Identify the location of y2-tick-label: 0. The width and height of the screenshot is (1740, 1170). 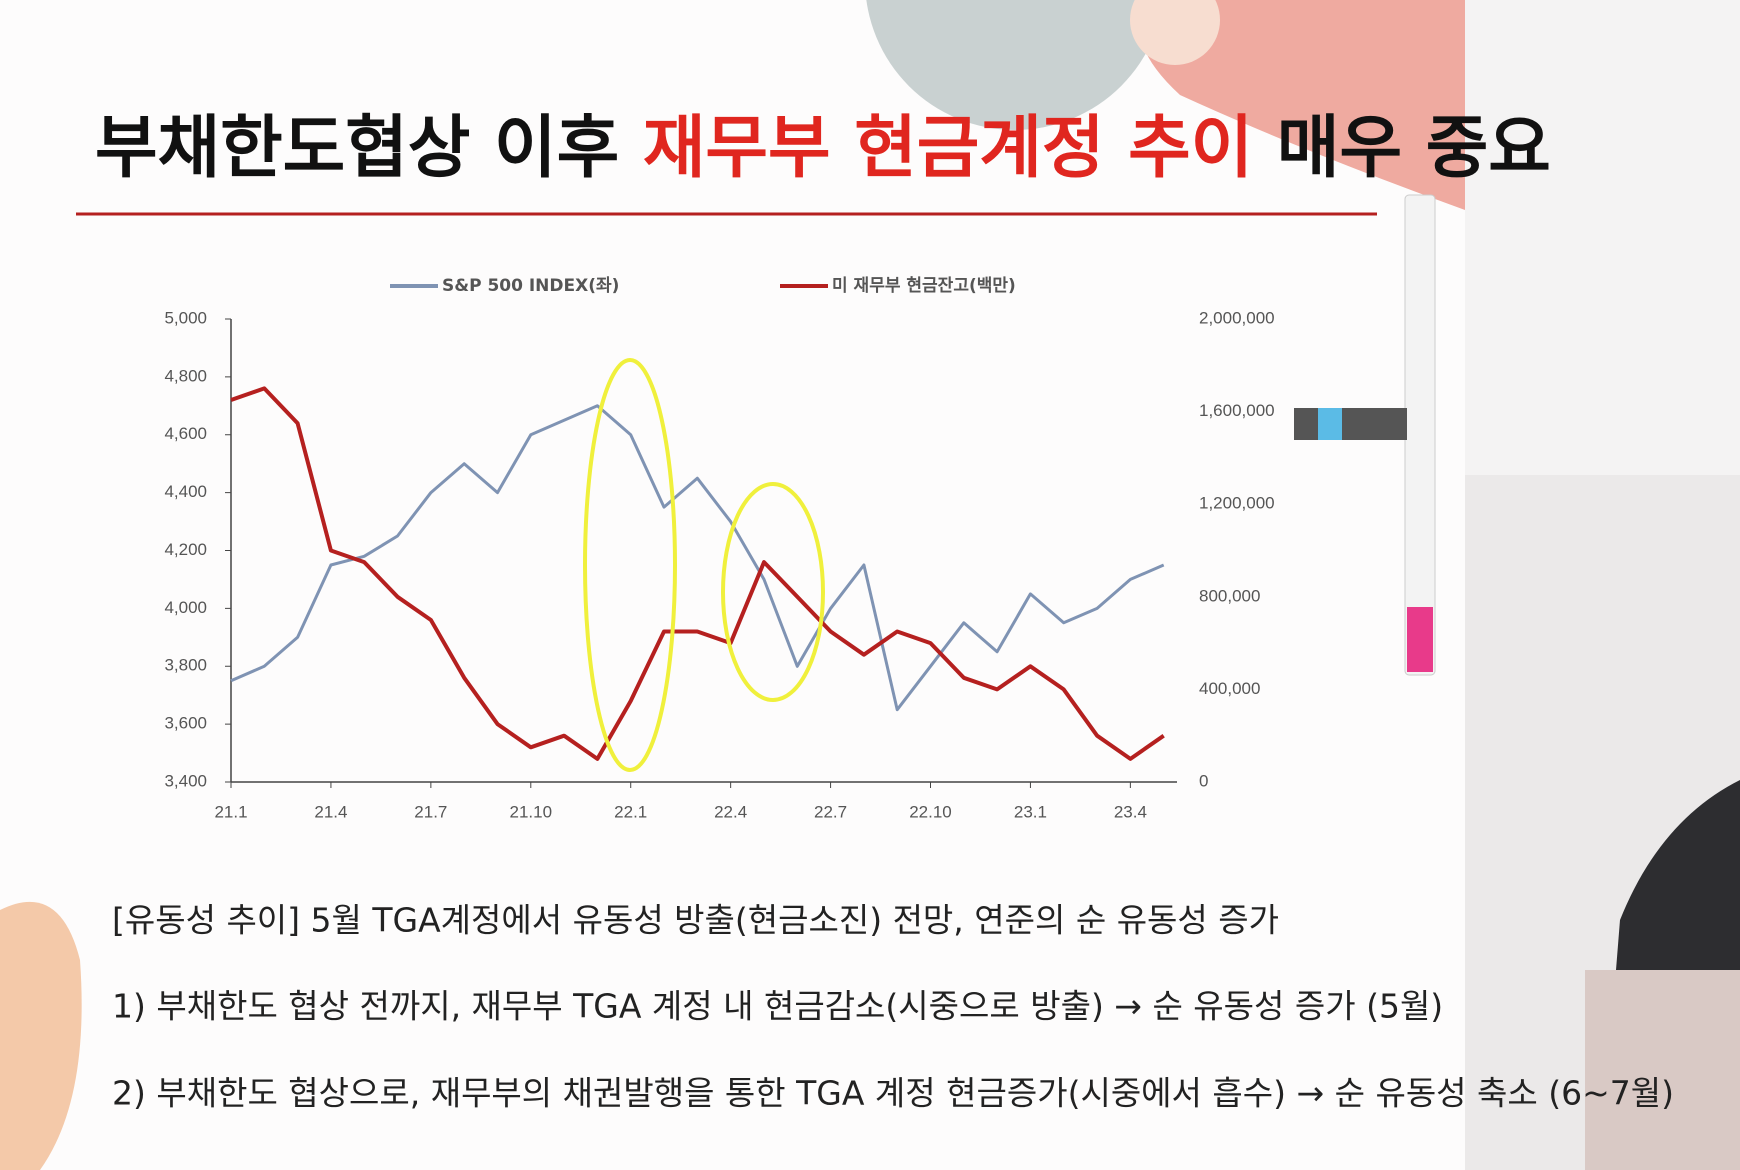
(1203, 780).